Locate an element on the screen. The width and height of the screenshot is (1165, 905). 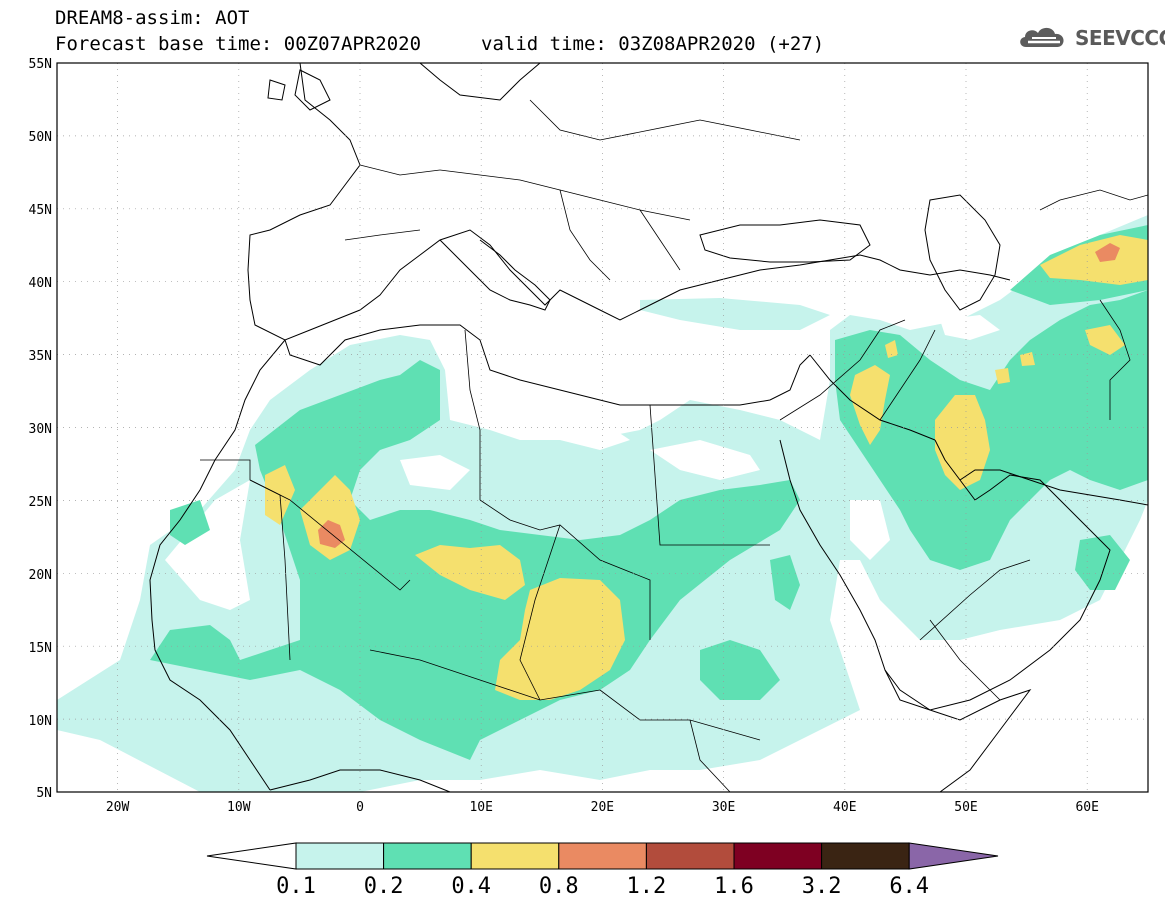
map-title: DREAM8-assim: AOT is located at coordinates (152, 18).